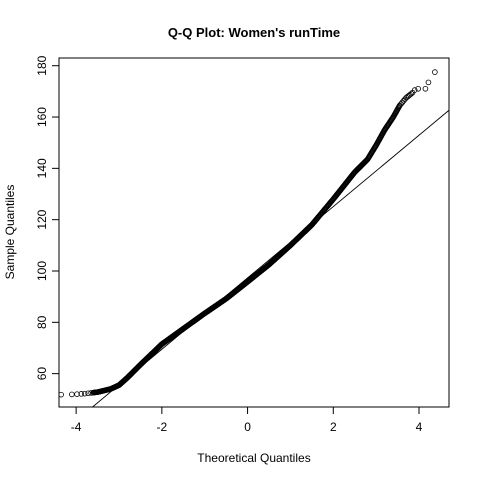 This screenshot has height=485, width=480. I want to click on x-axis-label: Theoretical Quantiles, so click(253, 458).